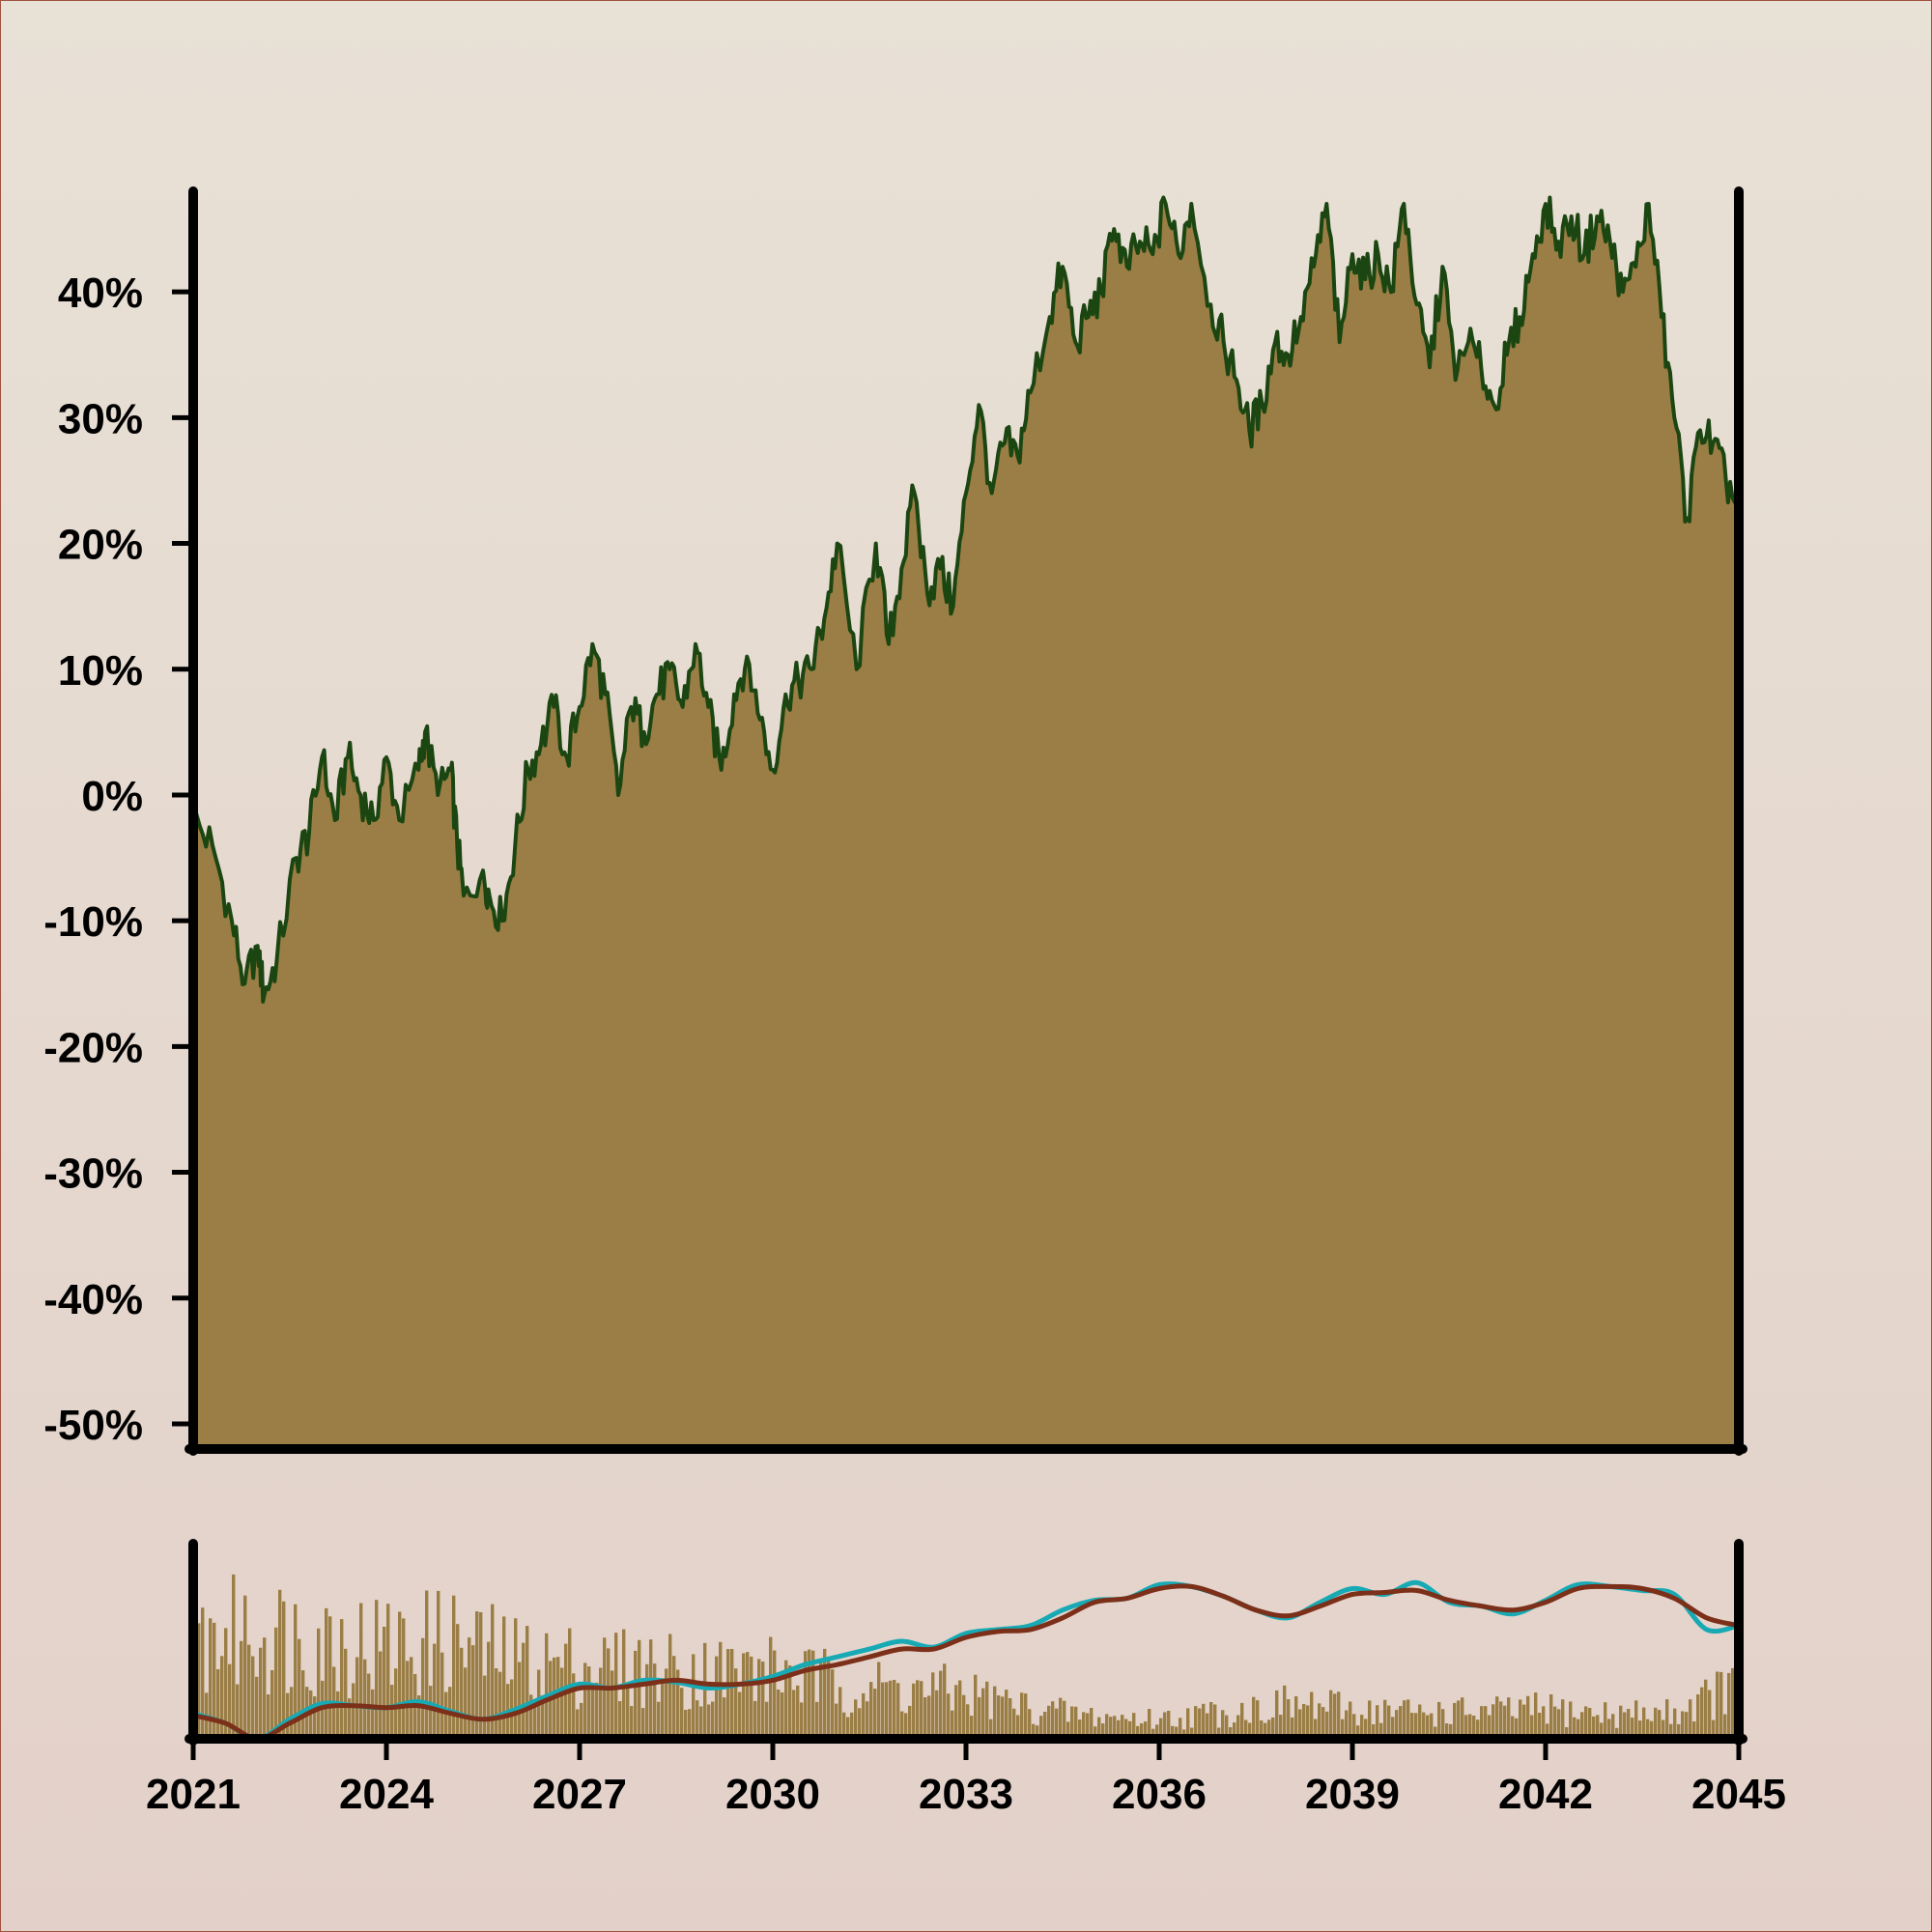 This screenshot has height=1932, width=1932. What do you see at coordinates (1738, 1794) in the screenshot?
I see `x-tick-label: 2045` at bounding box center [1738, 1794].